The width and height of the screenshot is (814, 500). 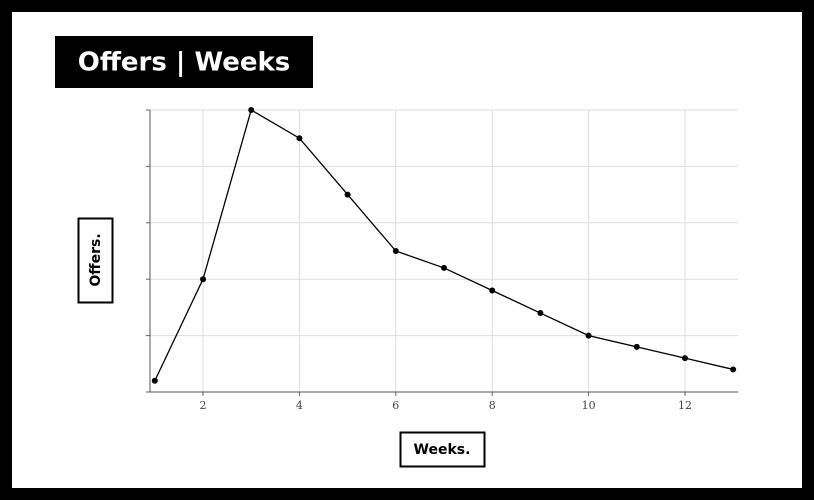 I want to click on x-tick-label: 10, so click(x=589, y=405).